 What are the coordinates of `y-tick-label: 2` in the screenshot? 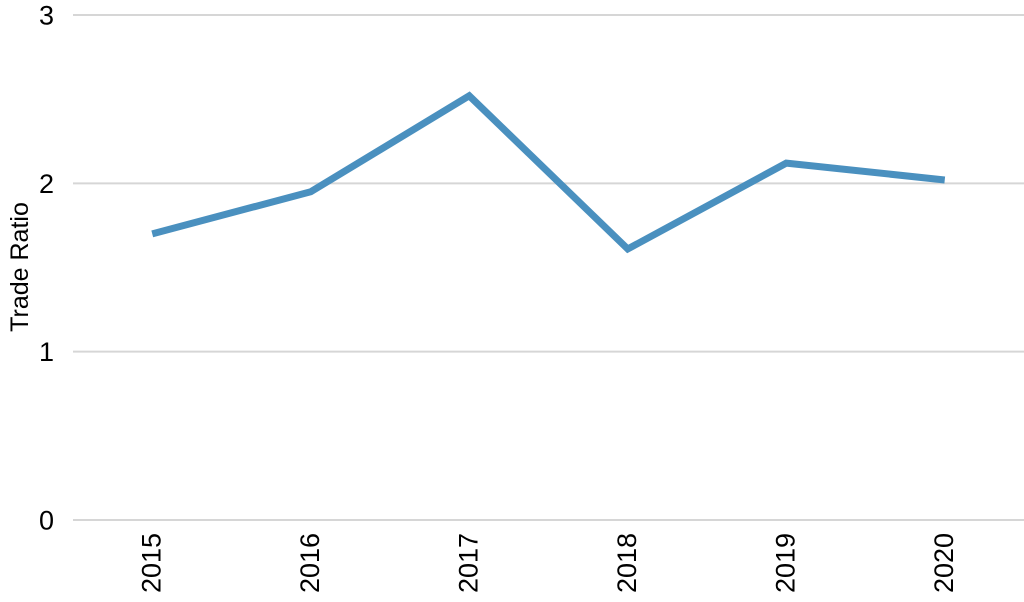 It's located at (46, 184).